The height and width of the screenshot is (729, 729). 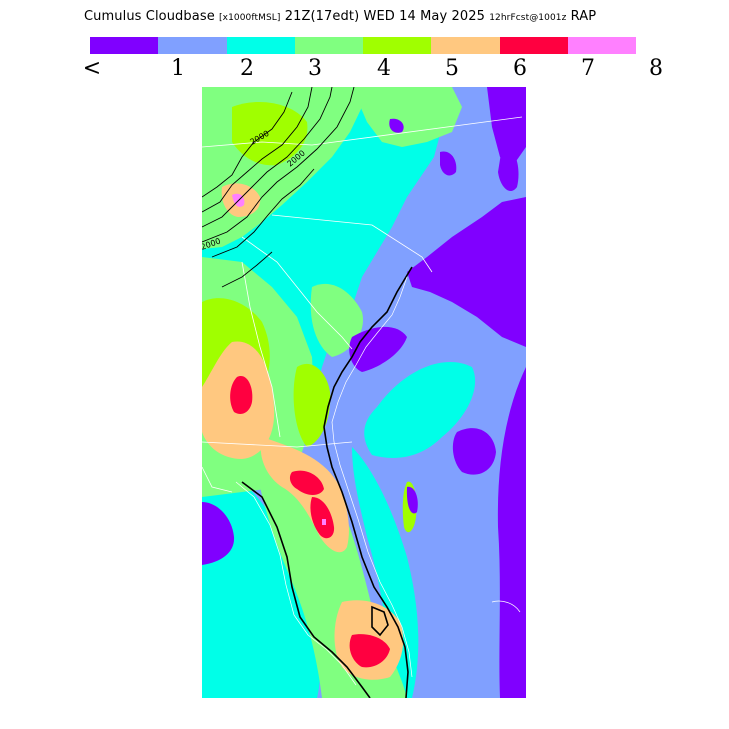 I want to click on field-red-georgia, so click(x=241, y=395).